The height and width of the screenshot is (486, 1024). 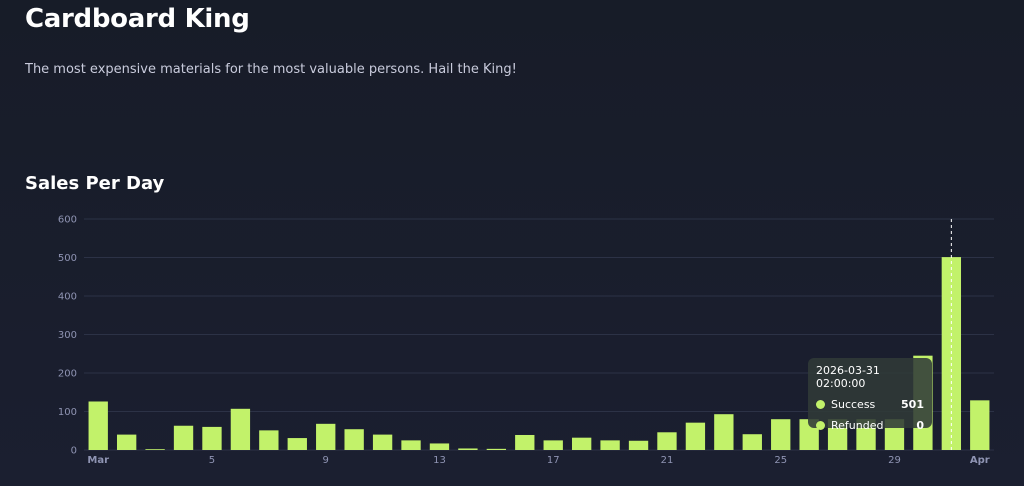 What do you see at coordinates (439, 460) in the screenshot?
I see `x-tick-label: 13` at bounding box center [439, 460].